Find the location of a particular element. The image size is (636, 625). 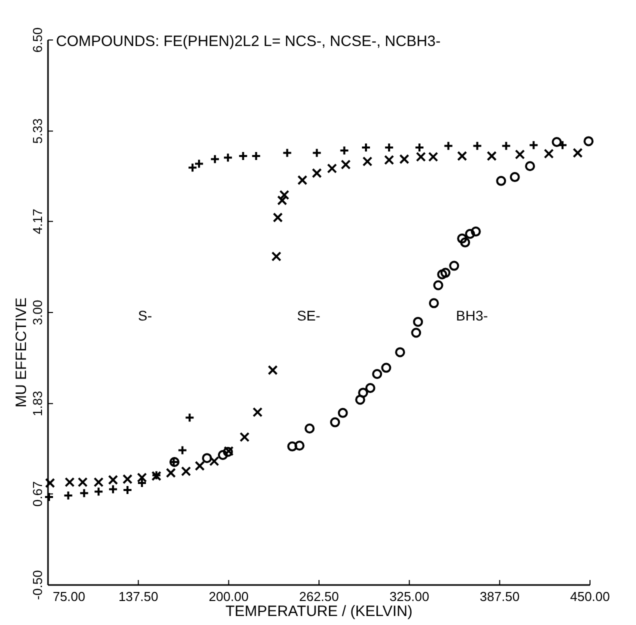

y-tick-label: 5.33 is located at coordinates (37, 131).